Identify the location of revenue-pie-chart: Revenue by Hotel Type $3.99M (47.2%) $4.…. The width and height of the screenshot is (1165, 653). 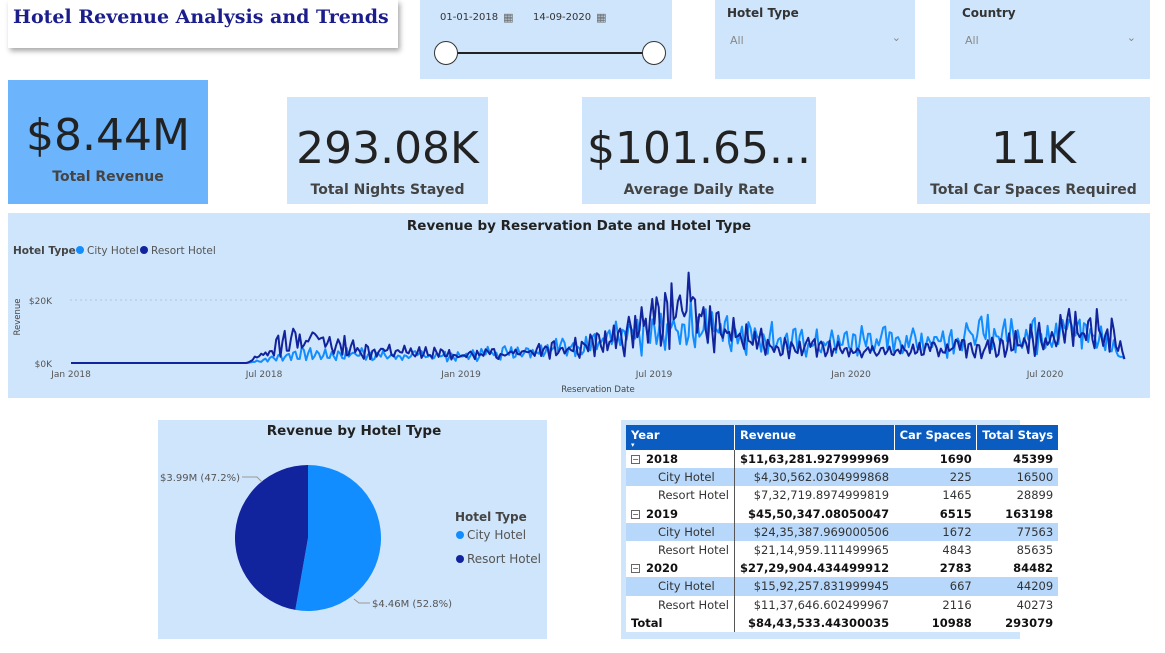
(352, 529).